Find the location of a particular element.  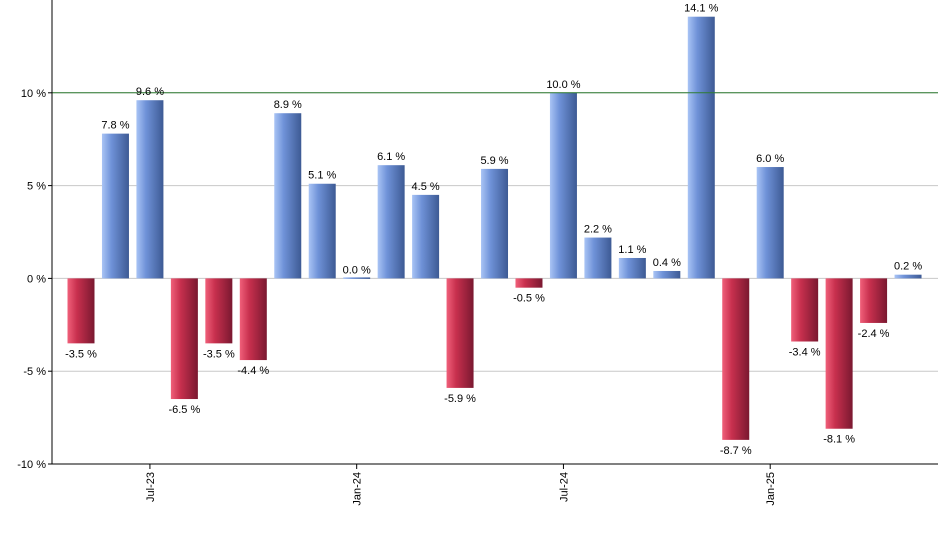

data-label: -8.7 % is located at coordinates (736, 451).